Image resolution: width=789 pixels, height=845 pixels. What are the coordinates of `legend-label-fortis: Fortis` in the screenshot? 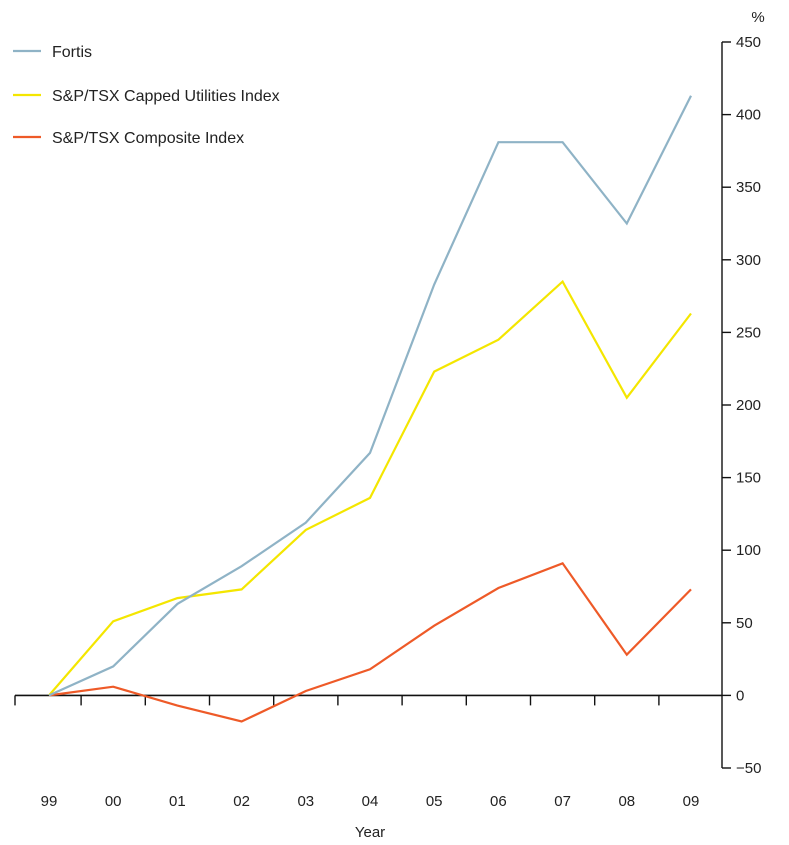 It's located at (72, 52).